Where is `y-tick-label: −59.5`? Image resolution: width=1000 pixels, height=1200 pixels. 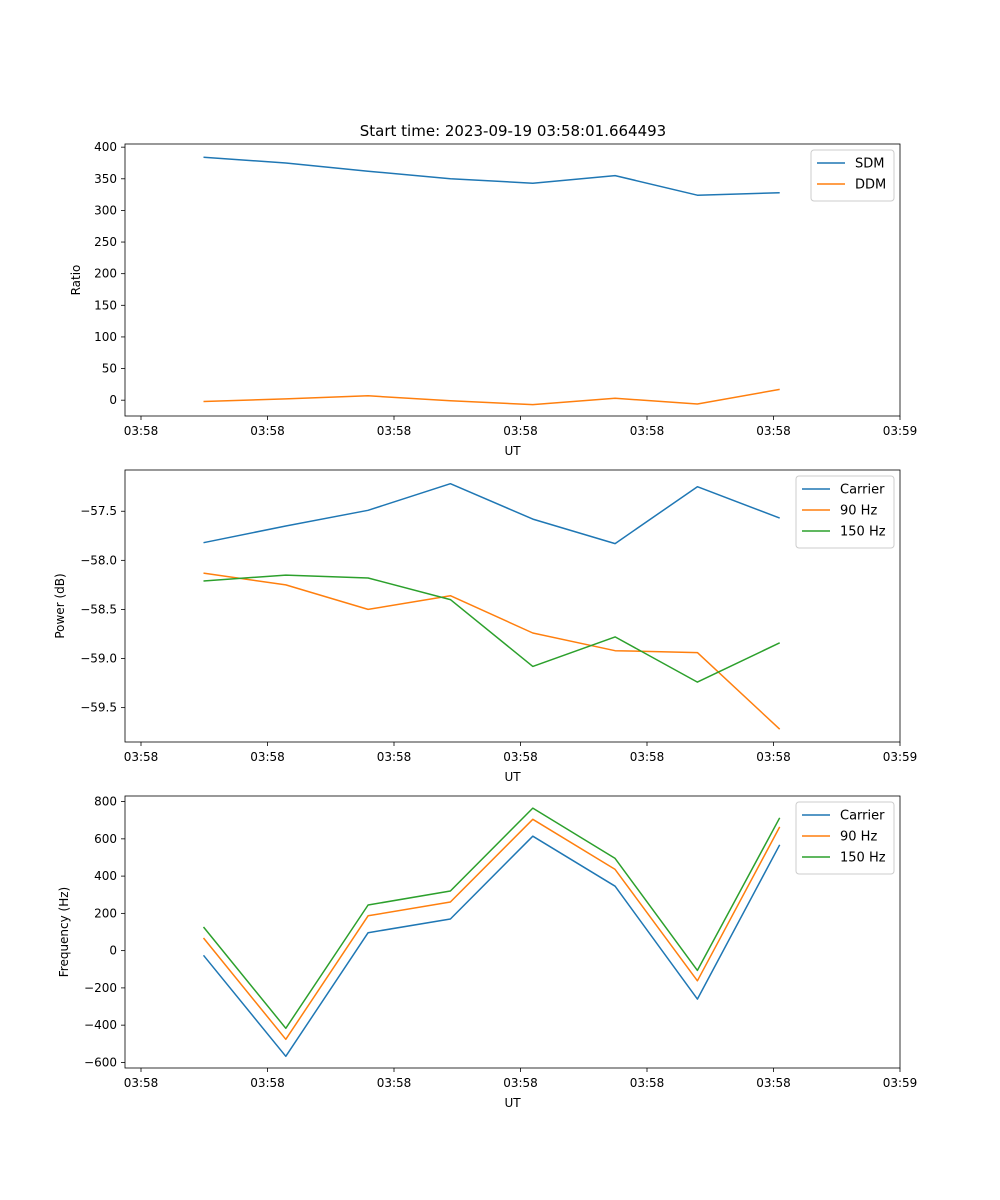 y-tick-label: −59.5 is located at coordinates (98, 708).